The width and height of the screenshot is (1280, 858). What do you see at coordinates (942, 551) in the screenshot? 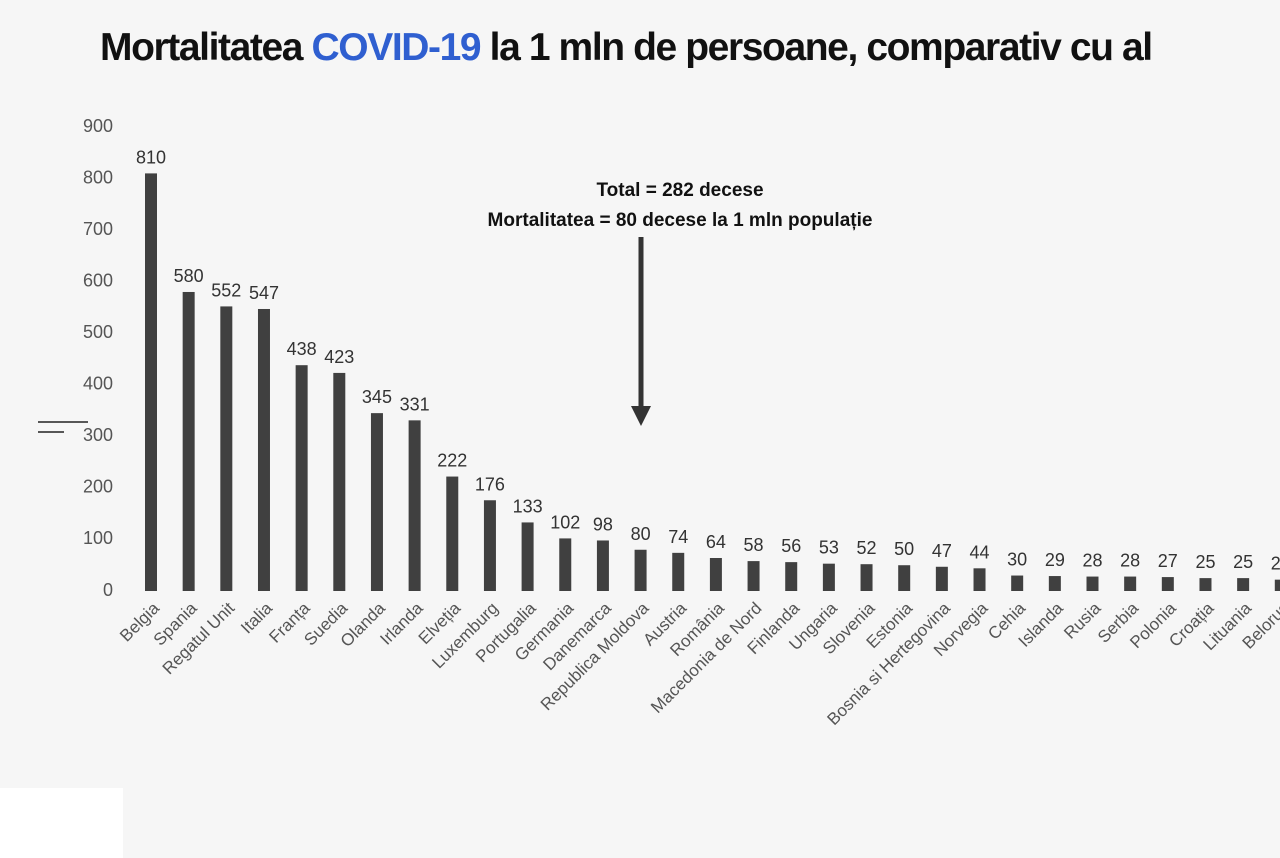
I see `value-label: 47` at bounding box center [942, 551].